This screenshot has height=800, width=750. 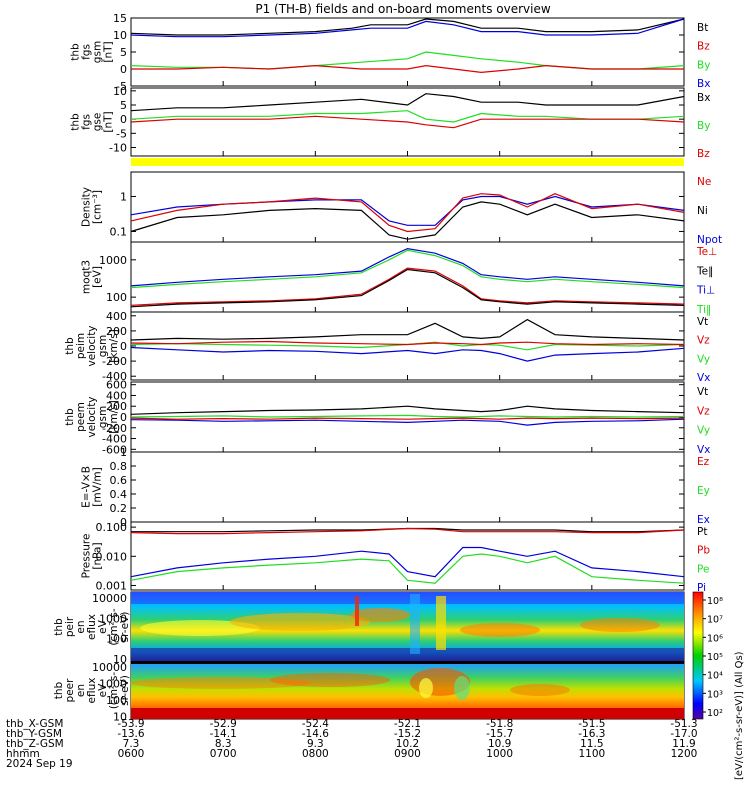 I want to click on ephemeris-value: -15.7, so click(x=499, y=734).